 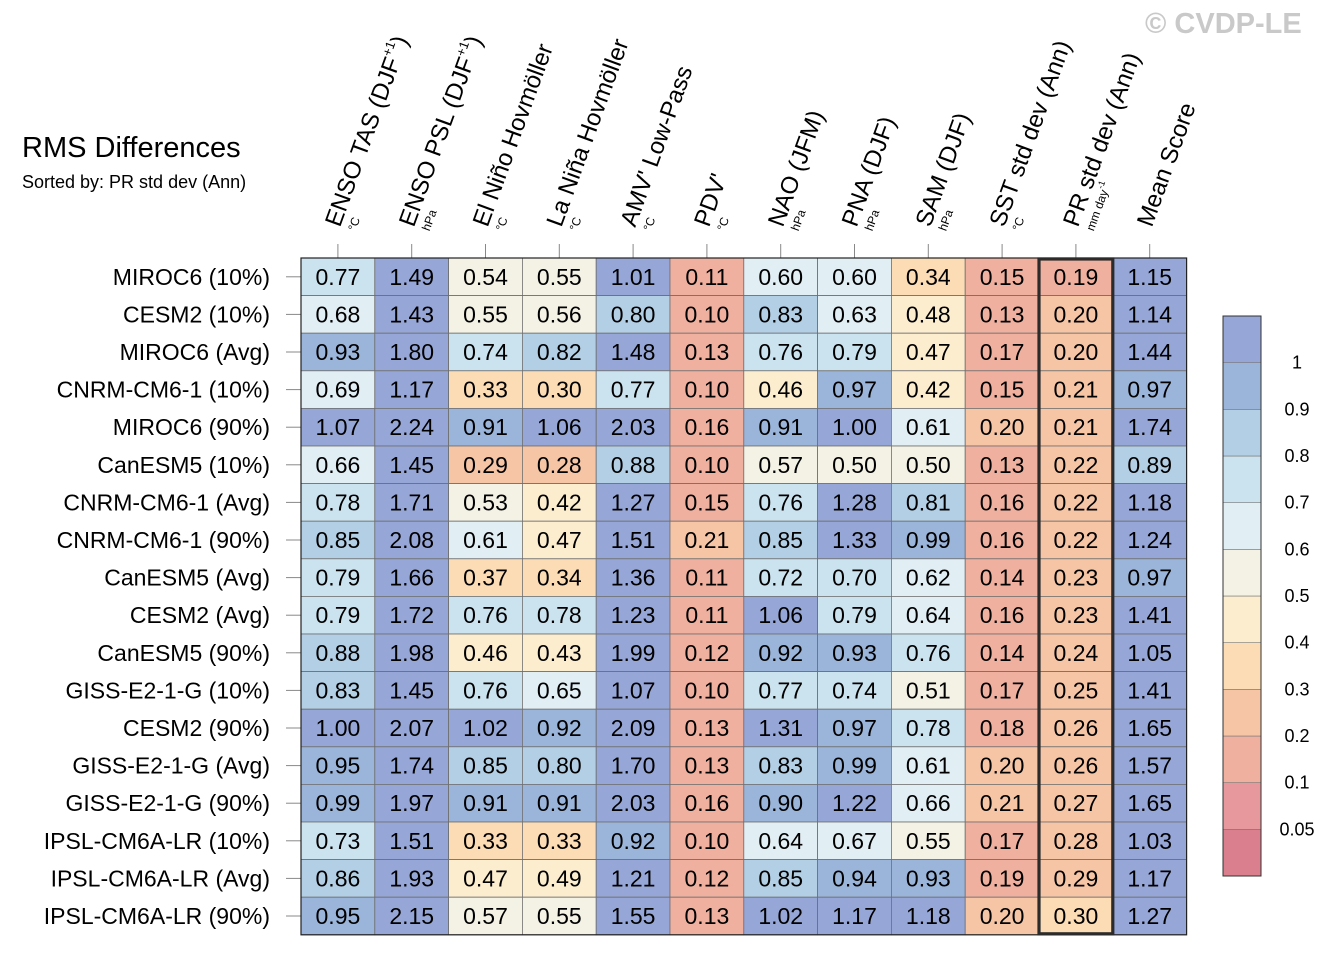 I want to click on cell-value: 0.67, so click(x=854, y=841).